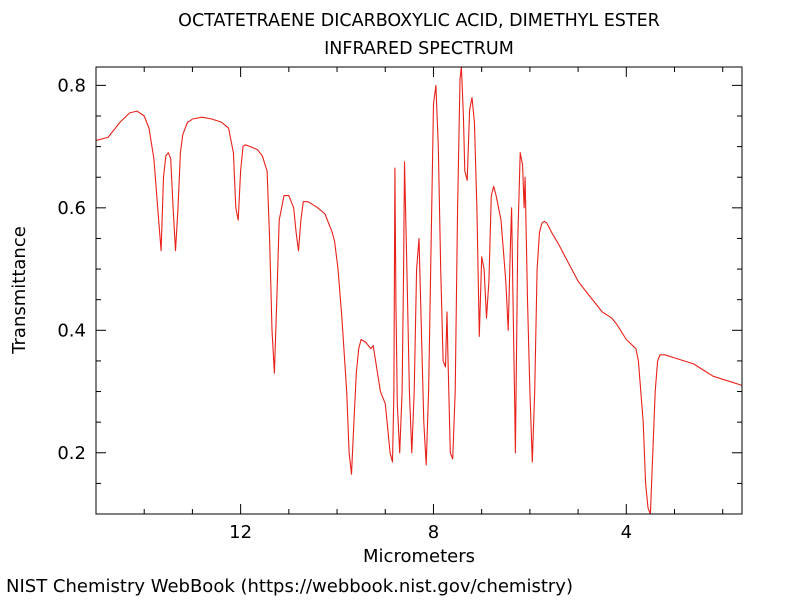 Image resolution: width=800 pixels, height=600 pixels. I want to click on y-axis-label: Transmittance, so click(19, 290).